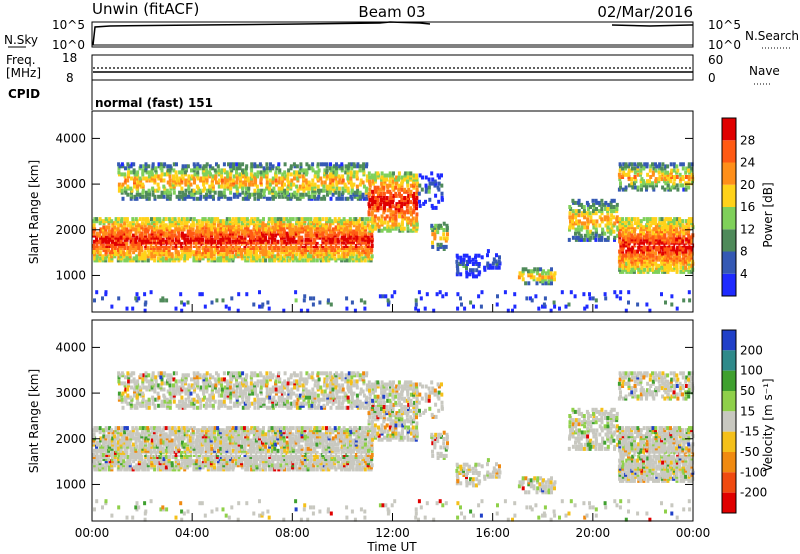 The width and height of the screenshot is (800, 554). What do you see at coordinates (70, 275) in the screenshot?
I see `ytick-label: 1000` at bounding box center [70, 275].